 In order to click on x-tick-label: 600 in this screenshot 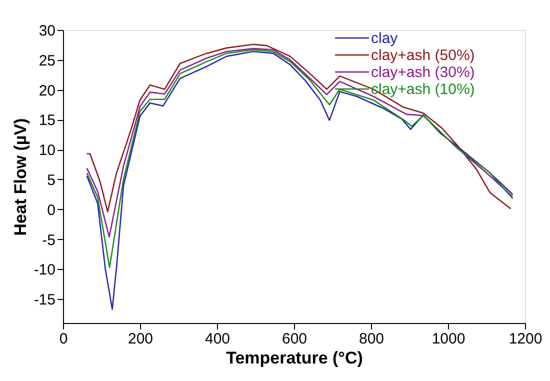, I will do `click(295, 339)`.